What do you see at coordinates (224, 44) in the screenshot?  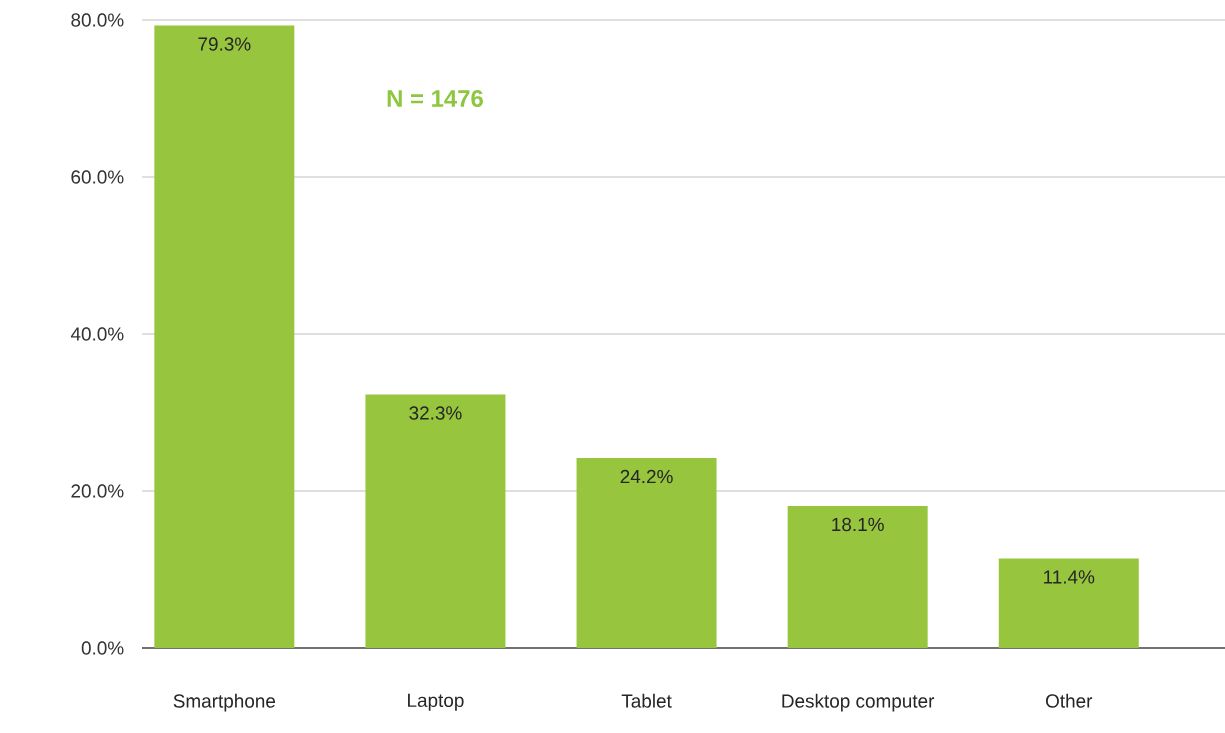 I see `data-label: 79.3%` at bounding box center [224, 44].